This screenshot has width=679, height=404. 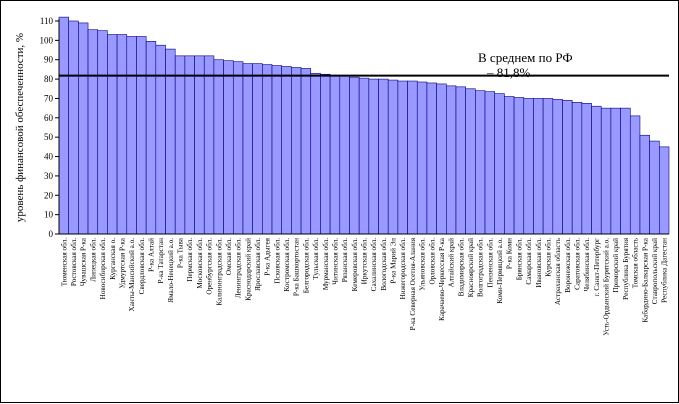 What do you see at coordinates (471, 267) in the screenshot?
I see `category-label: Красноярский край` at bounding box center [471, 267].